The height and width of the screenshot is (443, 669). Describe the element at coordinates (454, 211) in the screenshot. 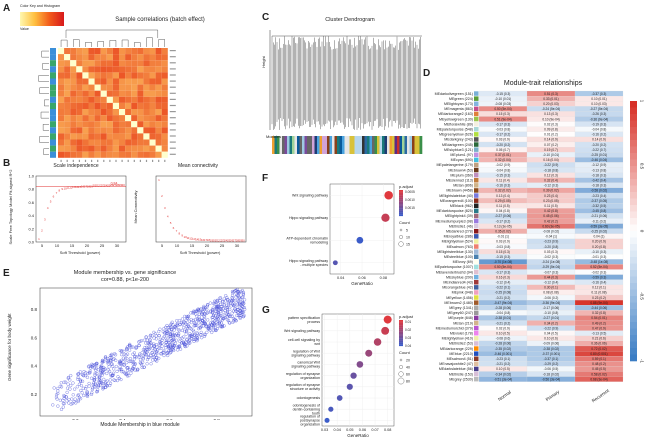

I see `module-row-label: MEdarkturquoise (825)` at that location.